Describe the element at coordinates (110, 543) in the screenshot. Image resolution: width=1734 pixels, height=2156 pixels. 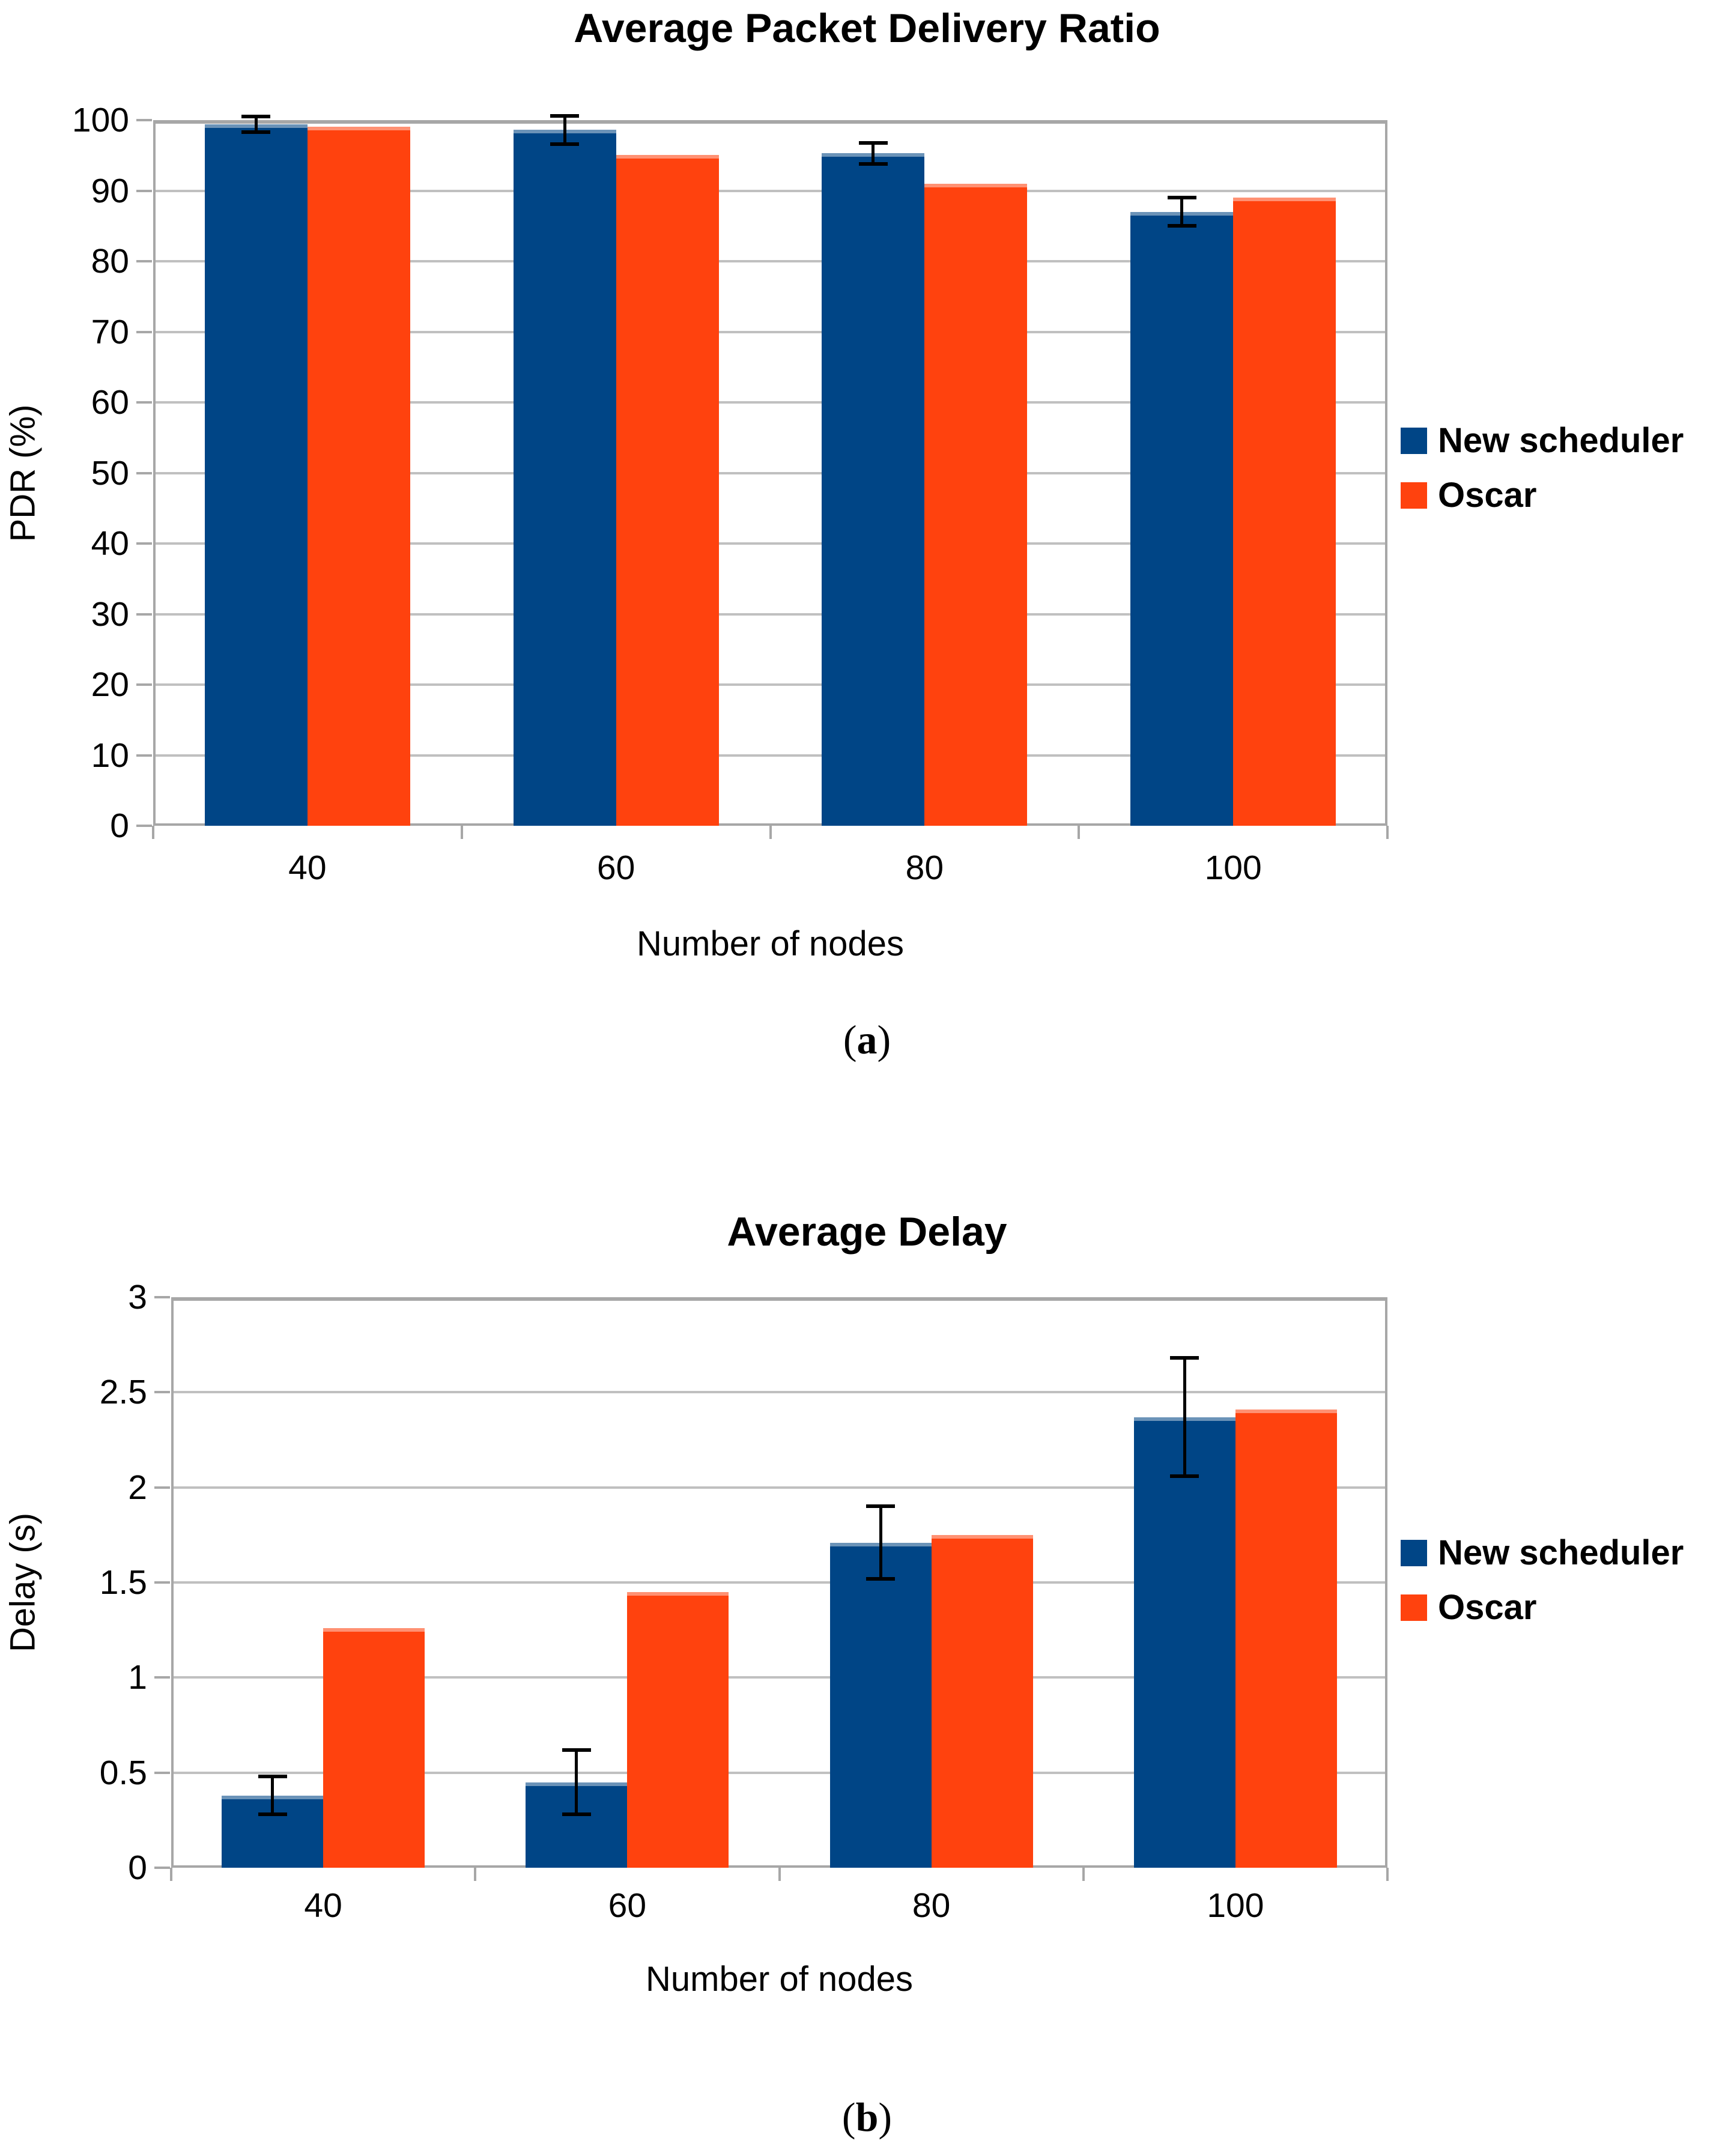
I see `y-tick-label: 40` at that location.